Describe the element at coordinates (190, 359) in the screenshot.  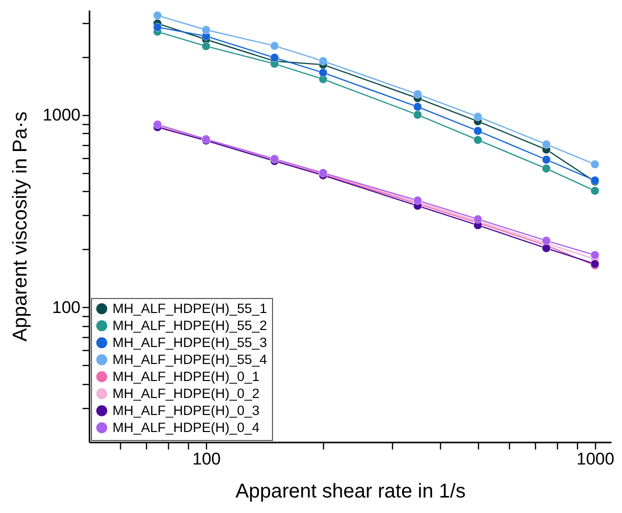
I see `legend-label: MH_ALF_HDPE(H)_55_4` at that location.